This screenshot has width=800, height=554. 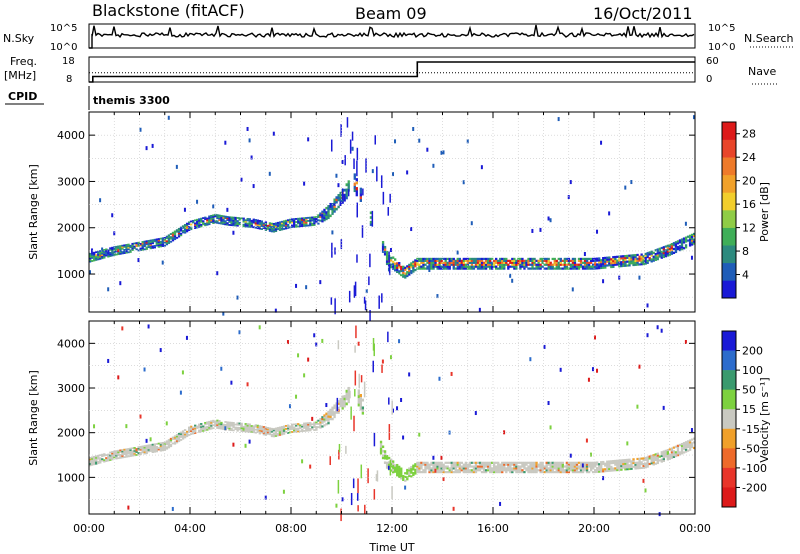 What do you see at coordinates (392, 528) in the screenshot?
I see `x-tick-label: 12:00` at bounding box center [392, 528].